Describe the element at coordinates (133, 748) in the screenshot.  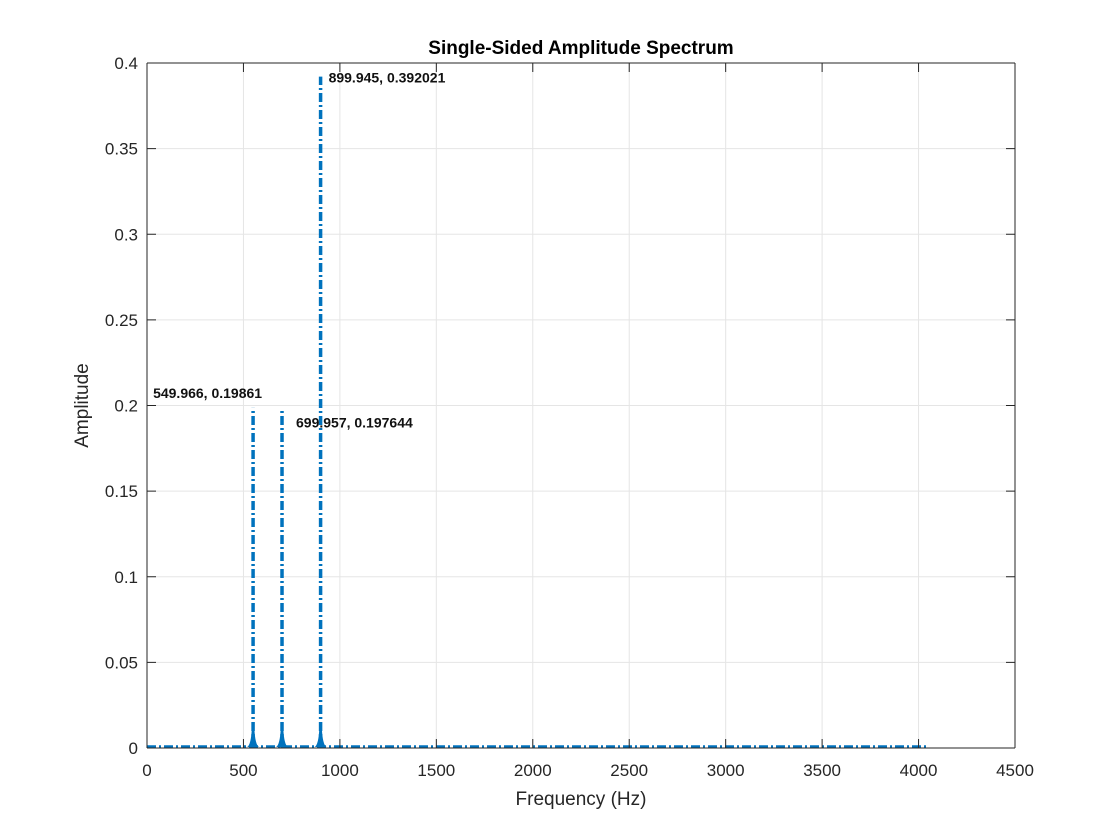
I see `y-tick-label: 0` at that location.